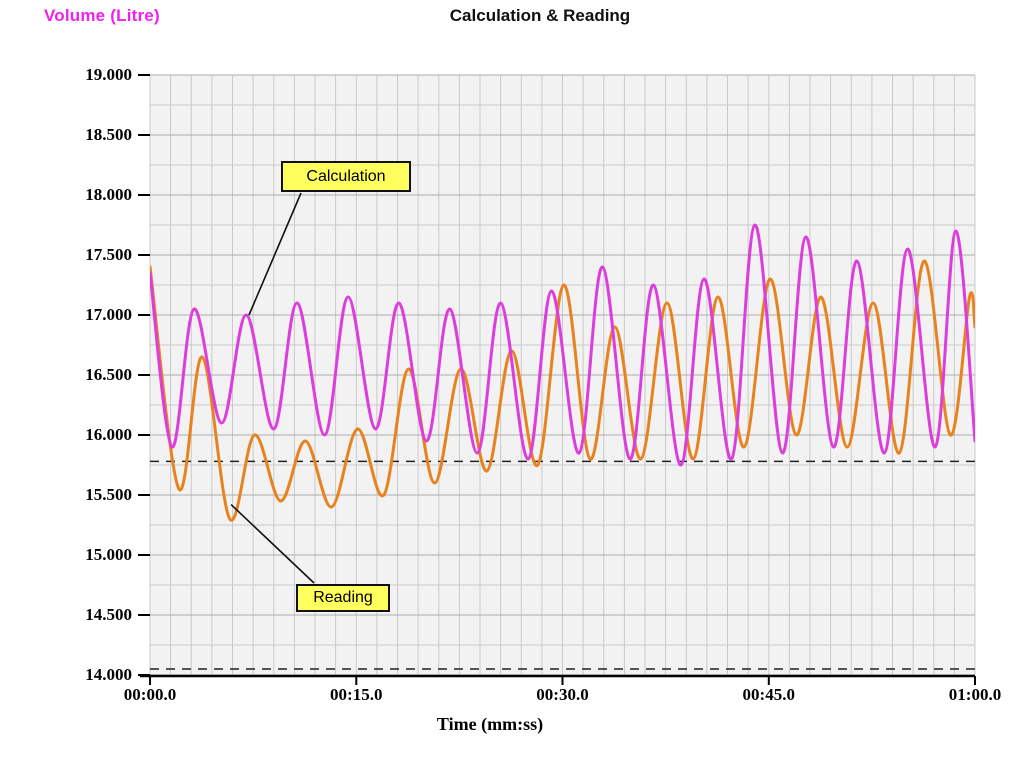 The width and height of the screenshot is (1024, 758). What do you see at coordinates (108, 74) in the screenshot?
I see `y-tick-label: 19.000` at bounding box center [108, 74].